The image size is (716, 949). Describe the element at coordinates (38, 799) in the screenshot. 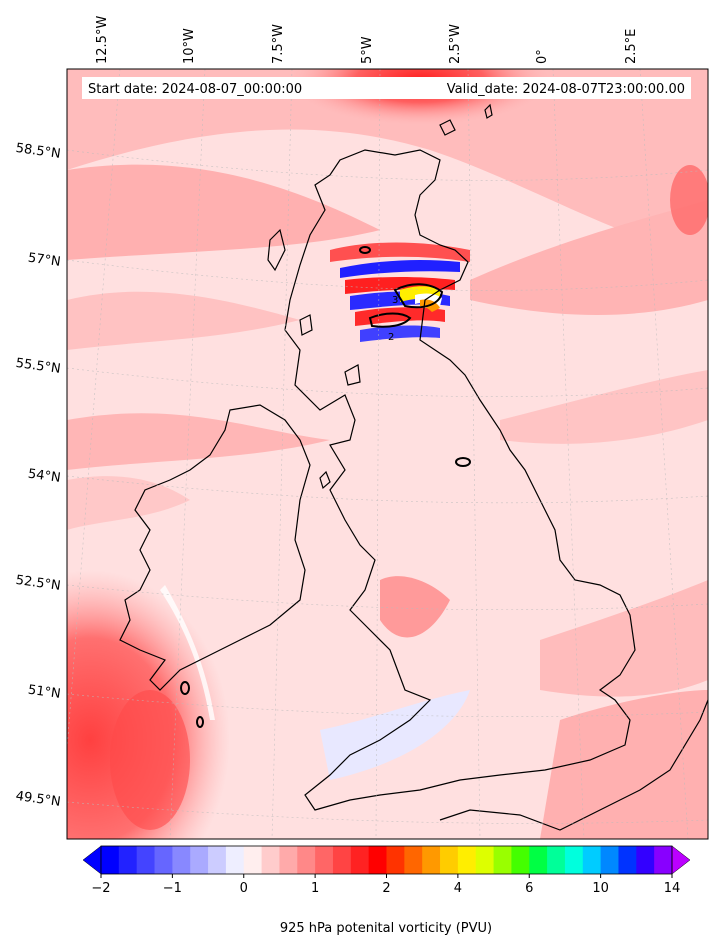

I see `lat-label: 49.5°N` at that location.